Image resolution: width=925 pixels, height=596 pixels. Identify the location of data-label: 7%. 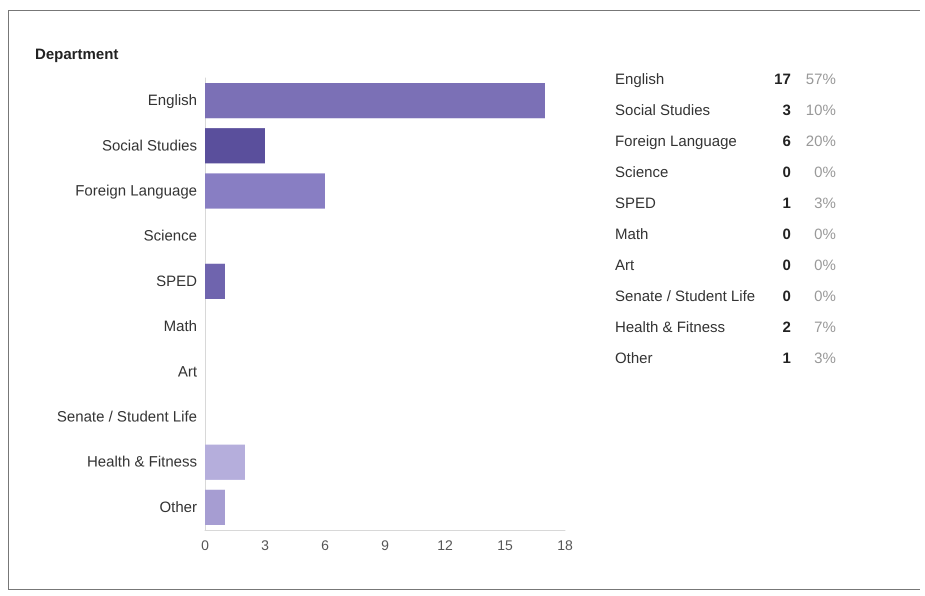
(825, 328).